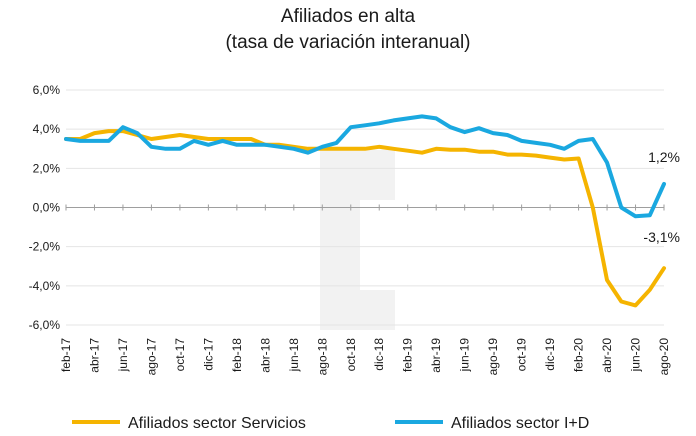 This screenshot has width=696, height=436. Describe the element at coordinates (661, 237) in the screenshot. I see `end-value-label: -3,1%` at that location.